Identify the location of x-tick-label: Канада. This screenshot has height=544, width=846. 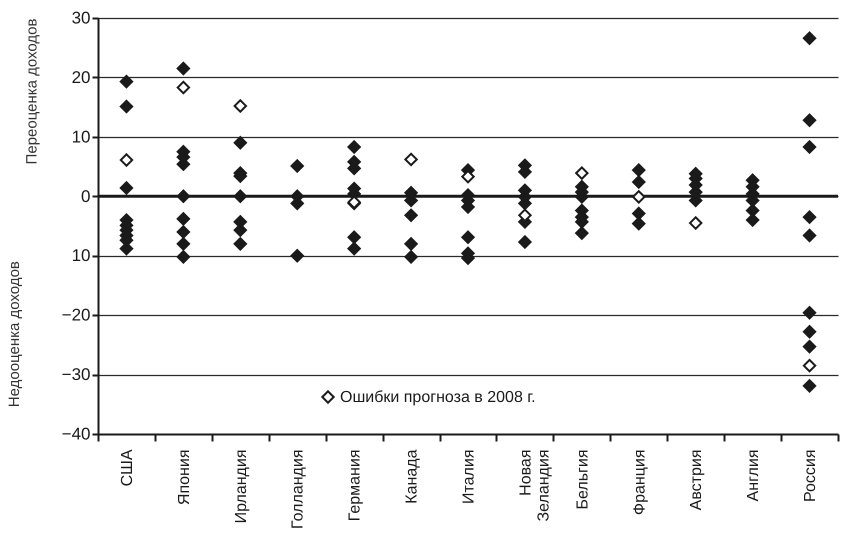
(412, 476).